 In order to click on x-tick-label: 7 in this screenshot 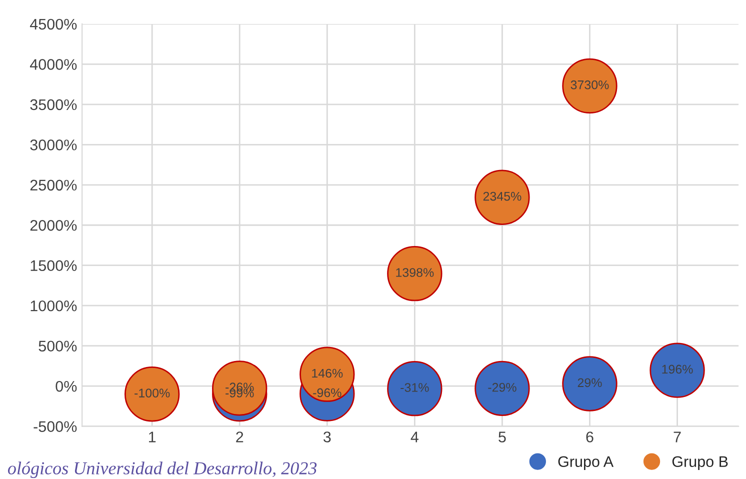, I will do `click(677, 437)`.